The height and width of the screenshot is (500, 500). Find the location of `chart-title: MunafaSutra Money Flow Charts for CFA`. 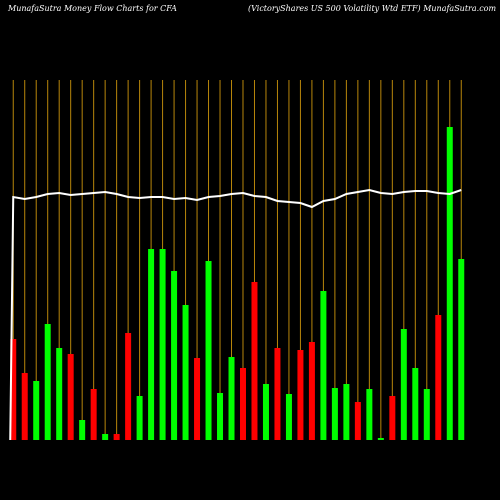

chart-title: MunafaSutra Money Flow Charts for CFA is located at coordinates (92, 8).